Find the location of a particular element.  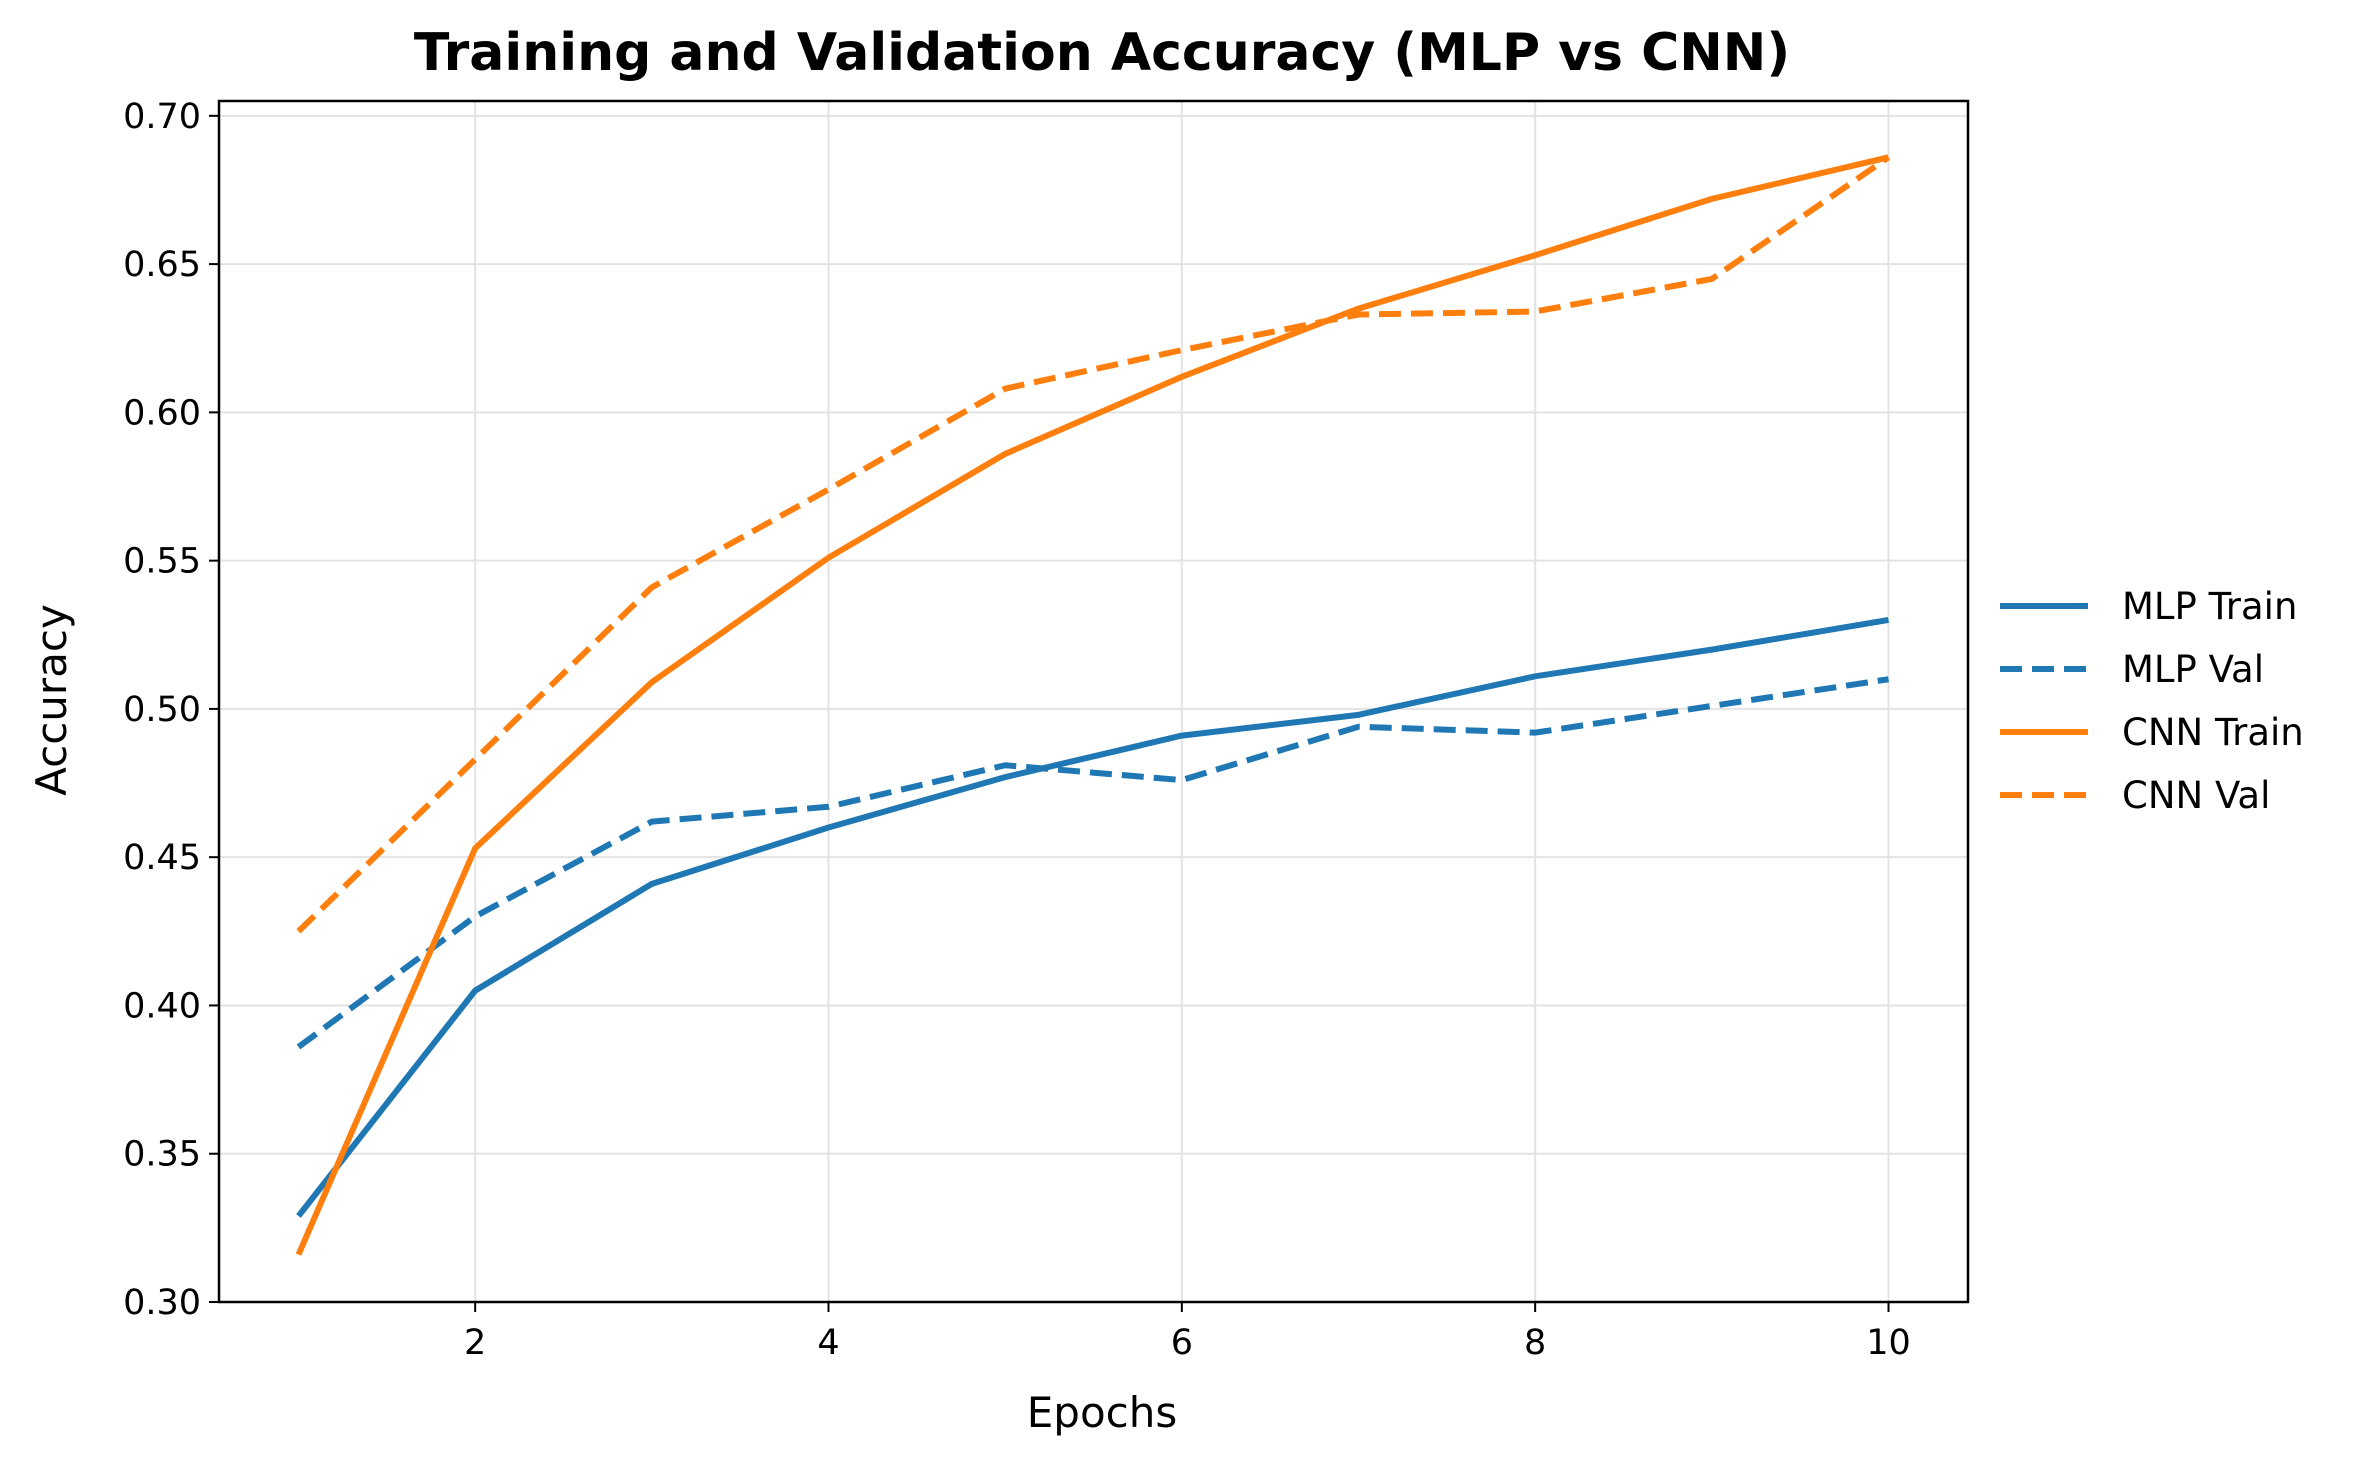

y-tick-label: 0.40 is located at coordinates (162, 1006).